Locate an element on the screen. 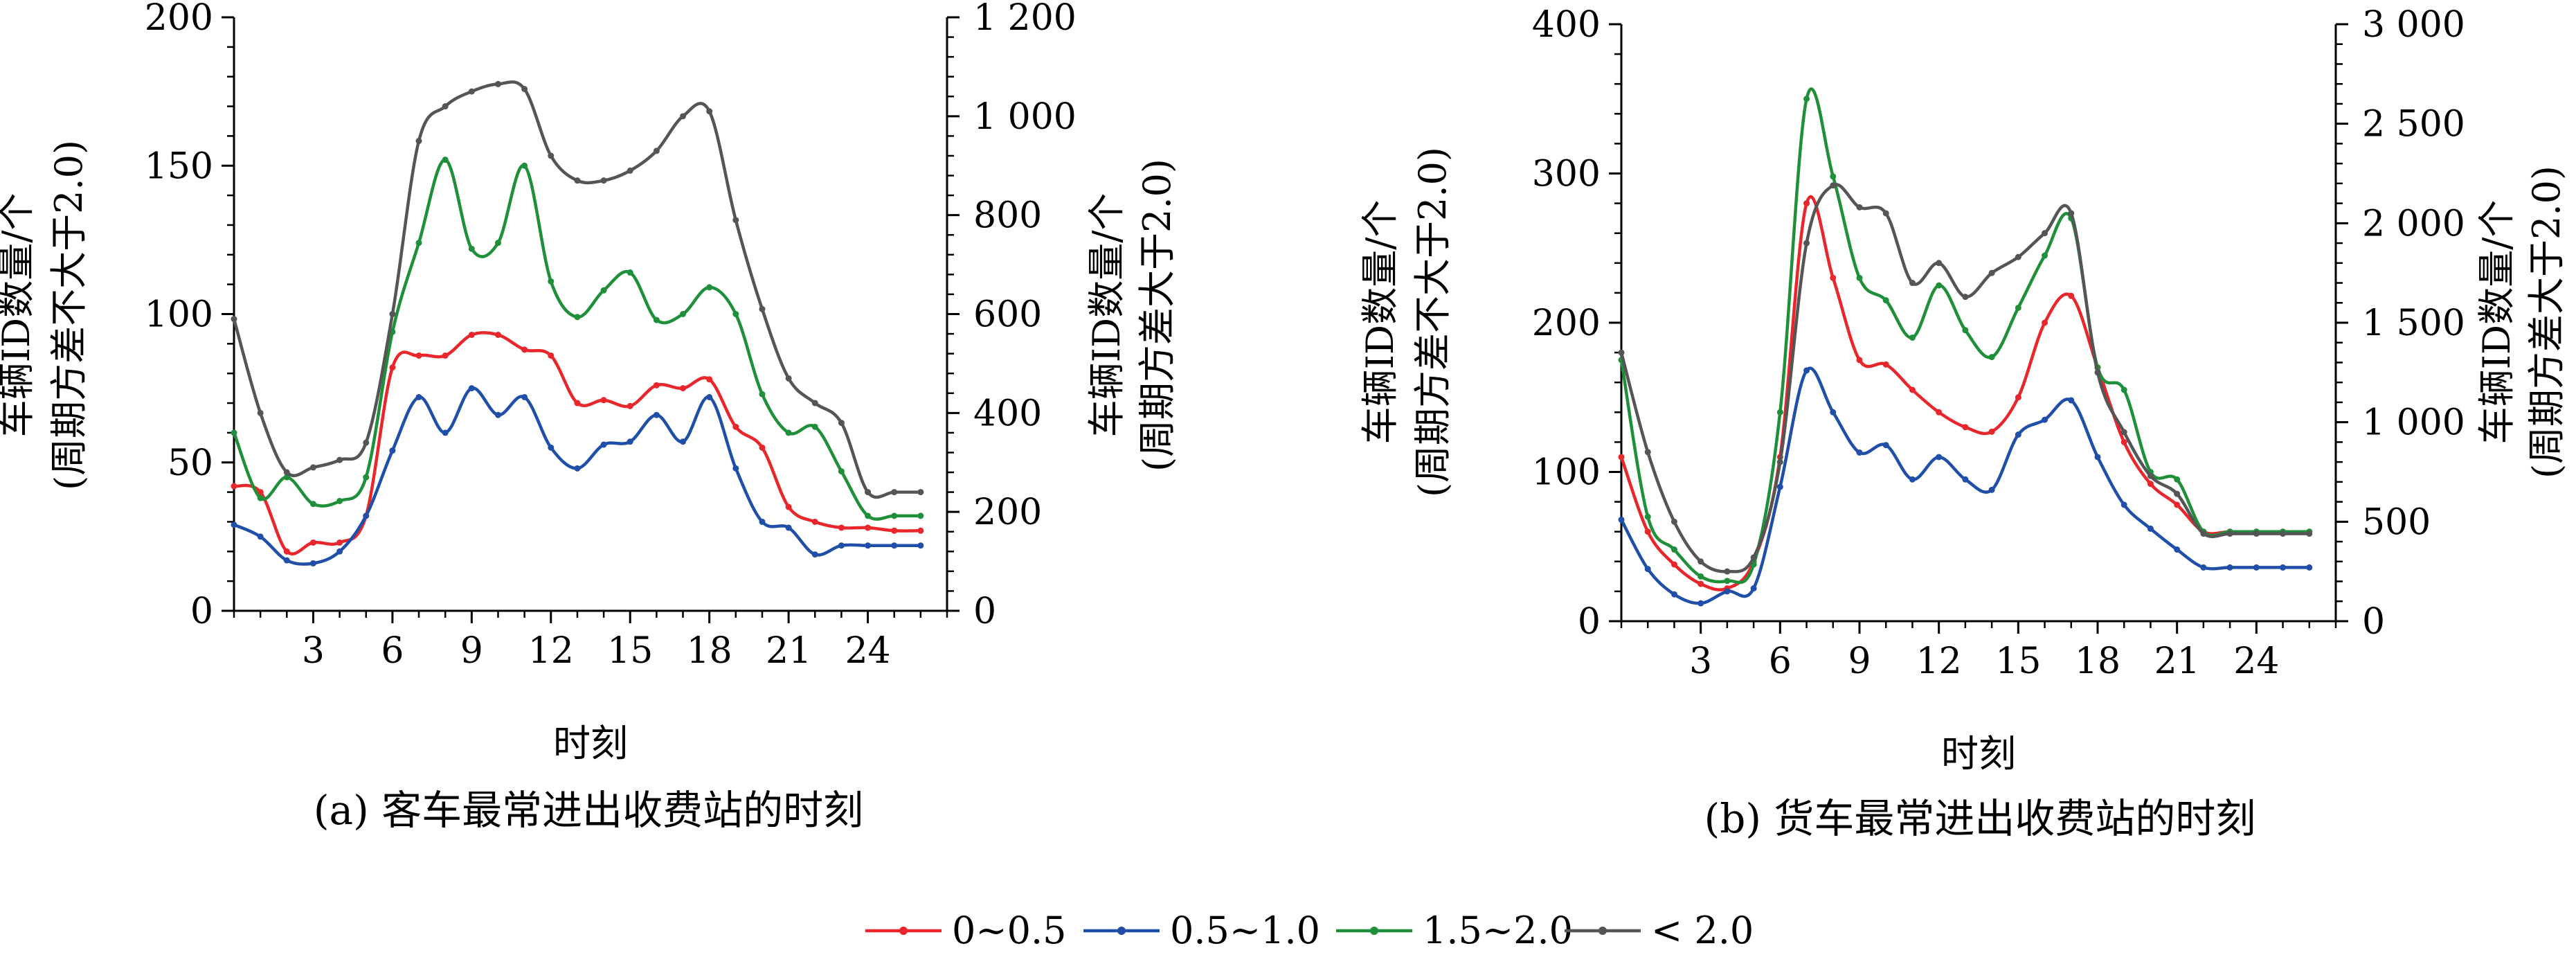 The width and height of the screenshot is (2576, 964). legend-item: 0.5~1.0 is located at coordinates (1201, 930).